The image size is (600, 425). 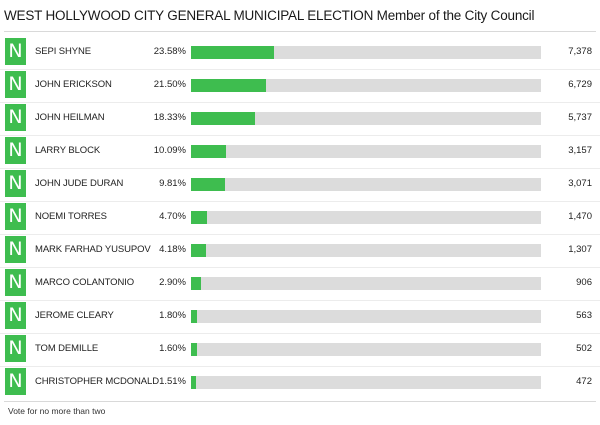 I want to click on candidate-row: N CHRISTOPHER MCDONALD 1.51% 472, so click(x=300, y=382).